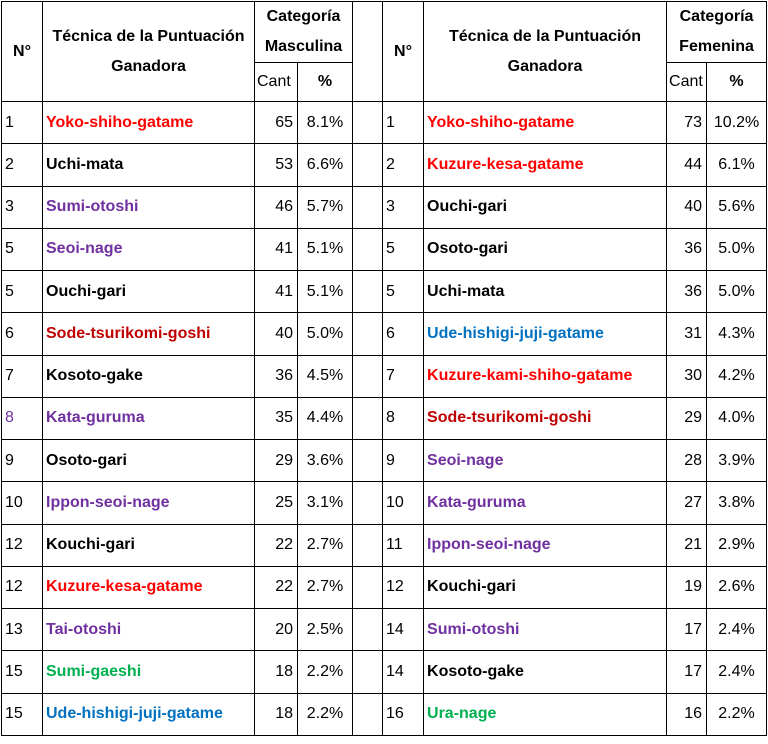  I want to click on row-num-male: 13, so click(22, 629).